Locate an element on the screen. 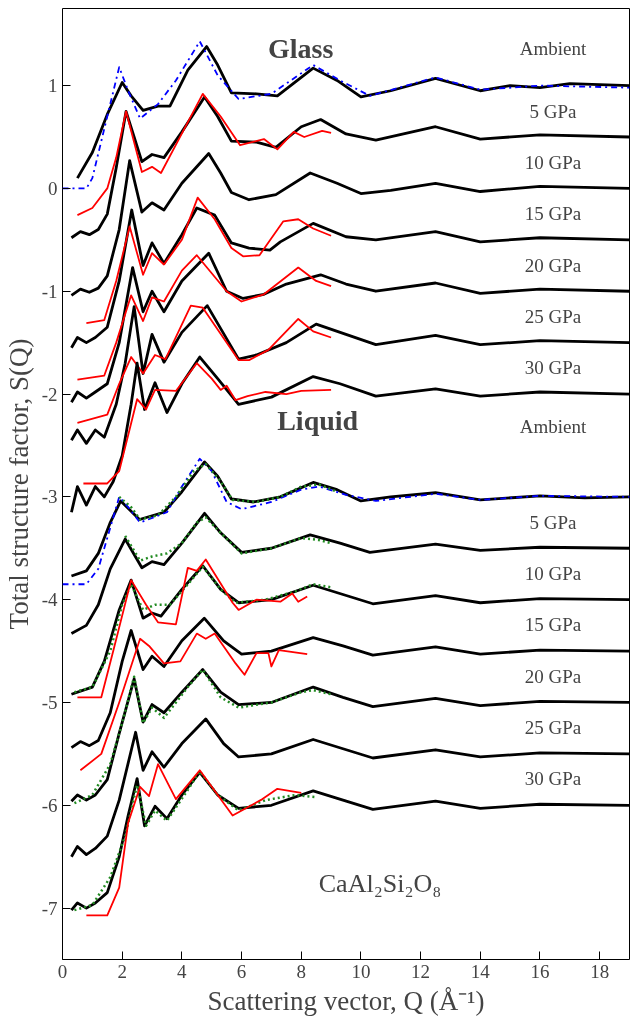  x-tick-label: 16 is located at coordinates (540, 971).